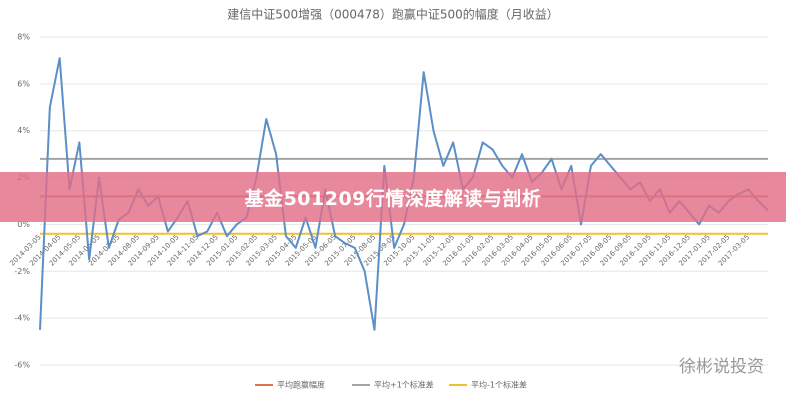 This screenshot has width=786, height=400. Describe the element at coordinates (721, 367) in the screenshot. I see `watermark: 徐彬说投资` at that location.